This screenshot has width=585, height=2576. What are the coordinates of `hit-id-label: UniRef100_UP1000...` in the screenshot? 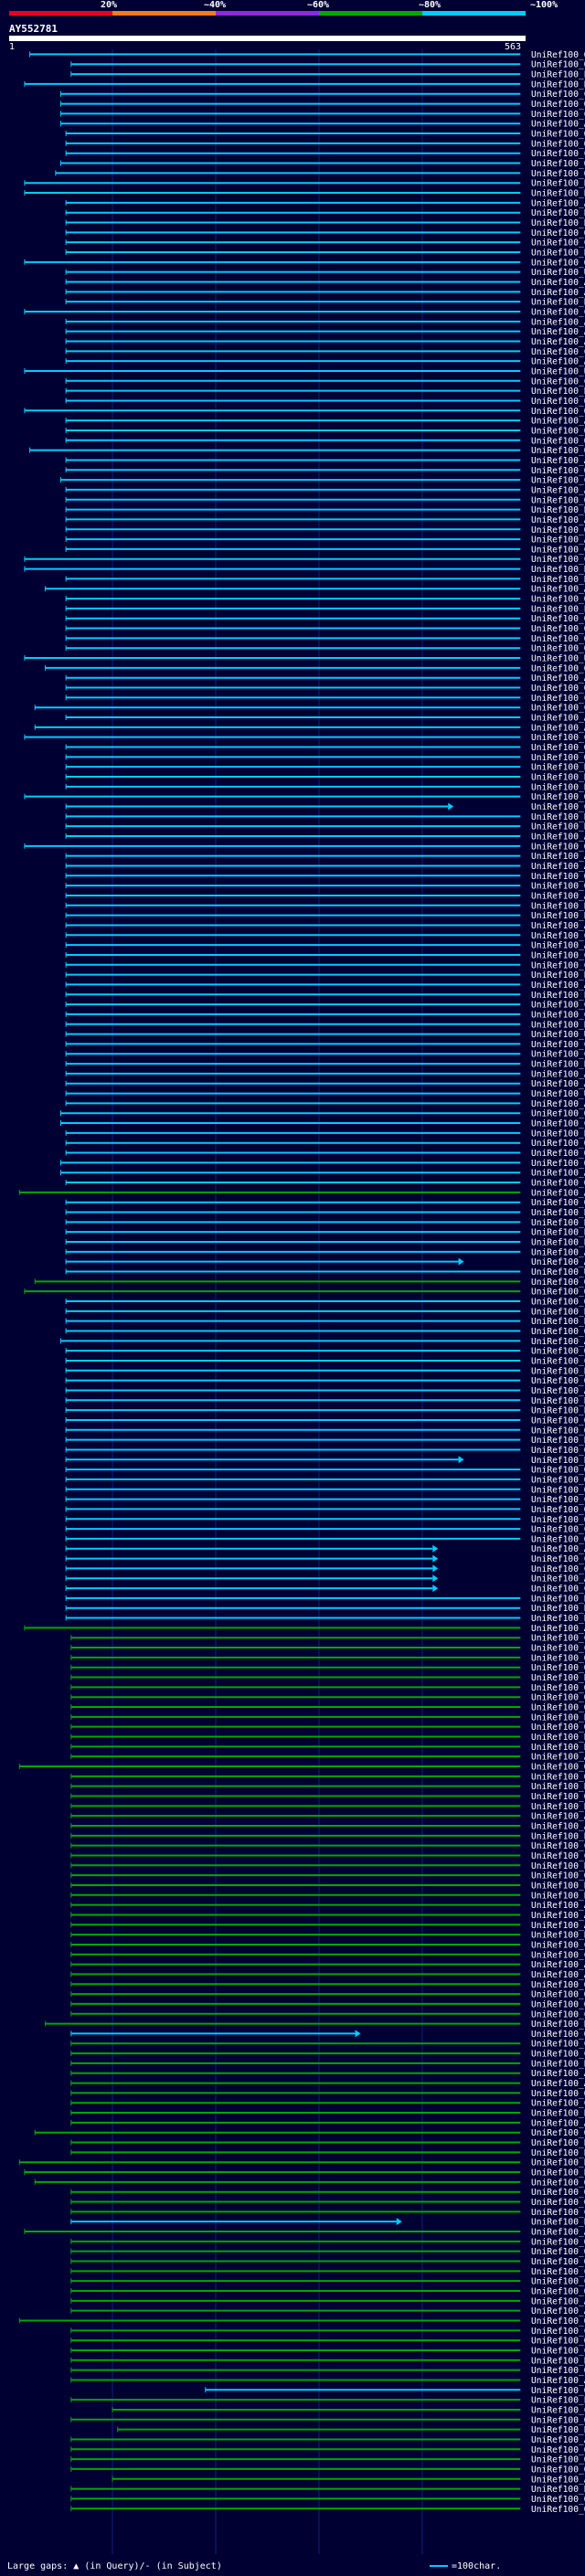 It's located at (558, 371).